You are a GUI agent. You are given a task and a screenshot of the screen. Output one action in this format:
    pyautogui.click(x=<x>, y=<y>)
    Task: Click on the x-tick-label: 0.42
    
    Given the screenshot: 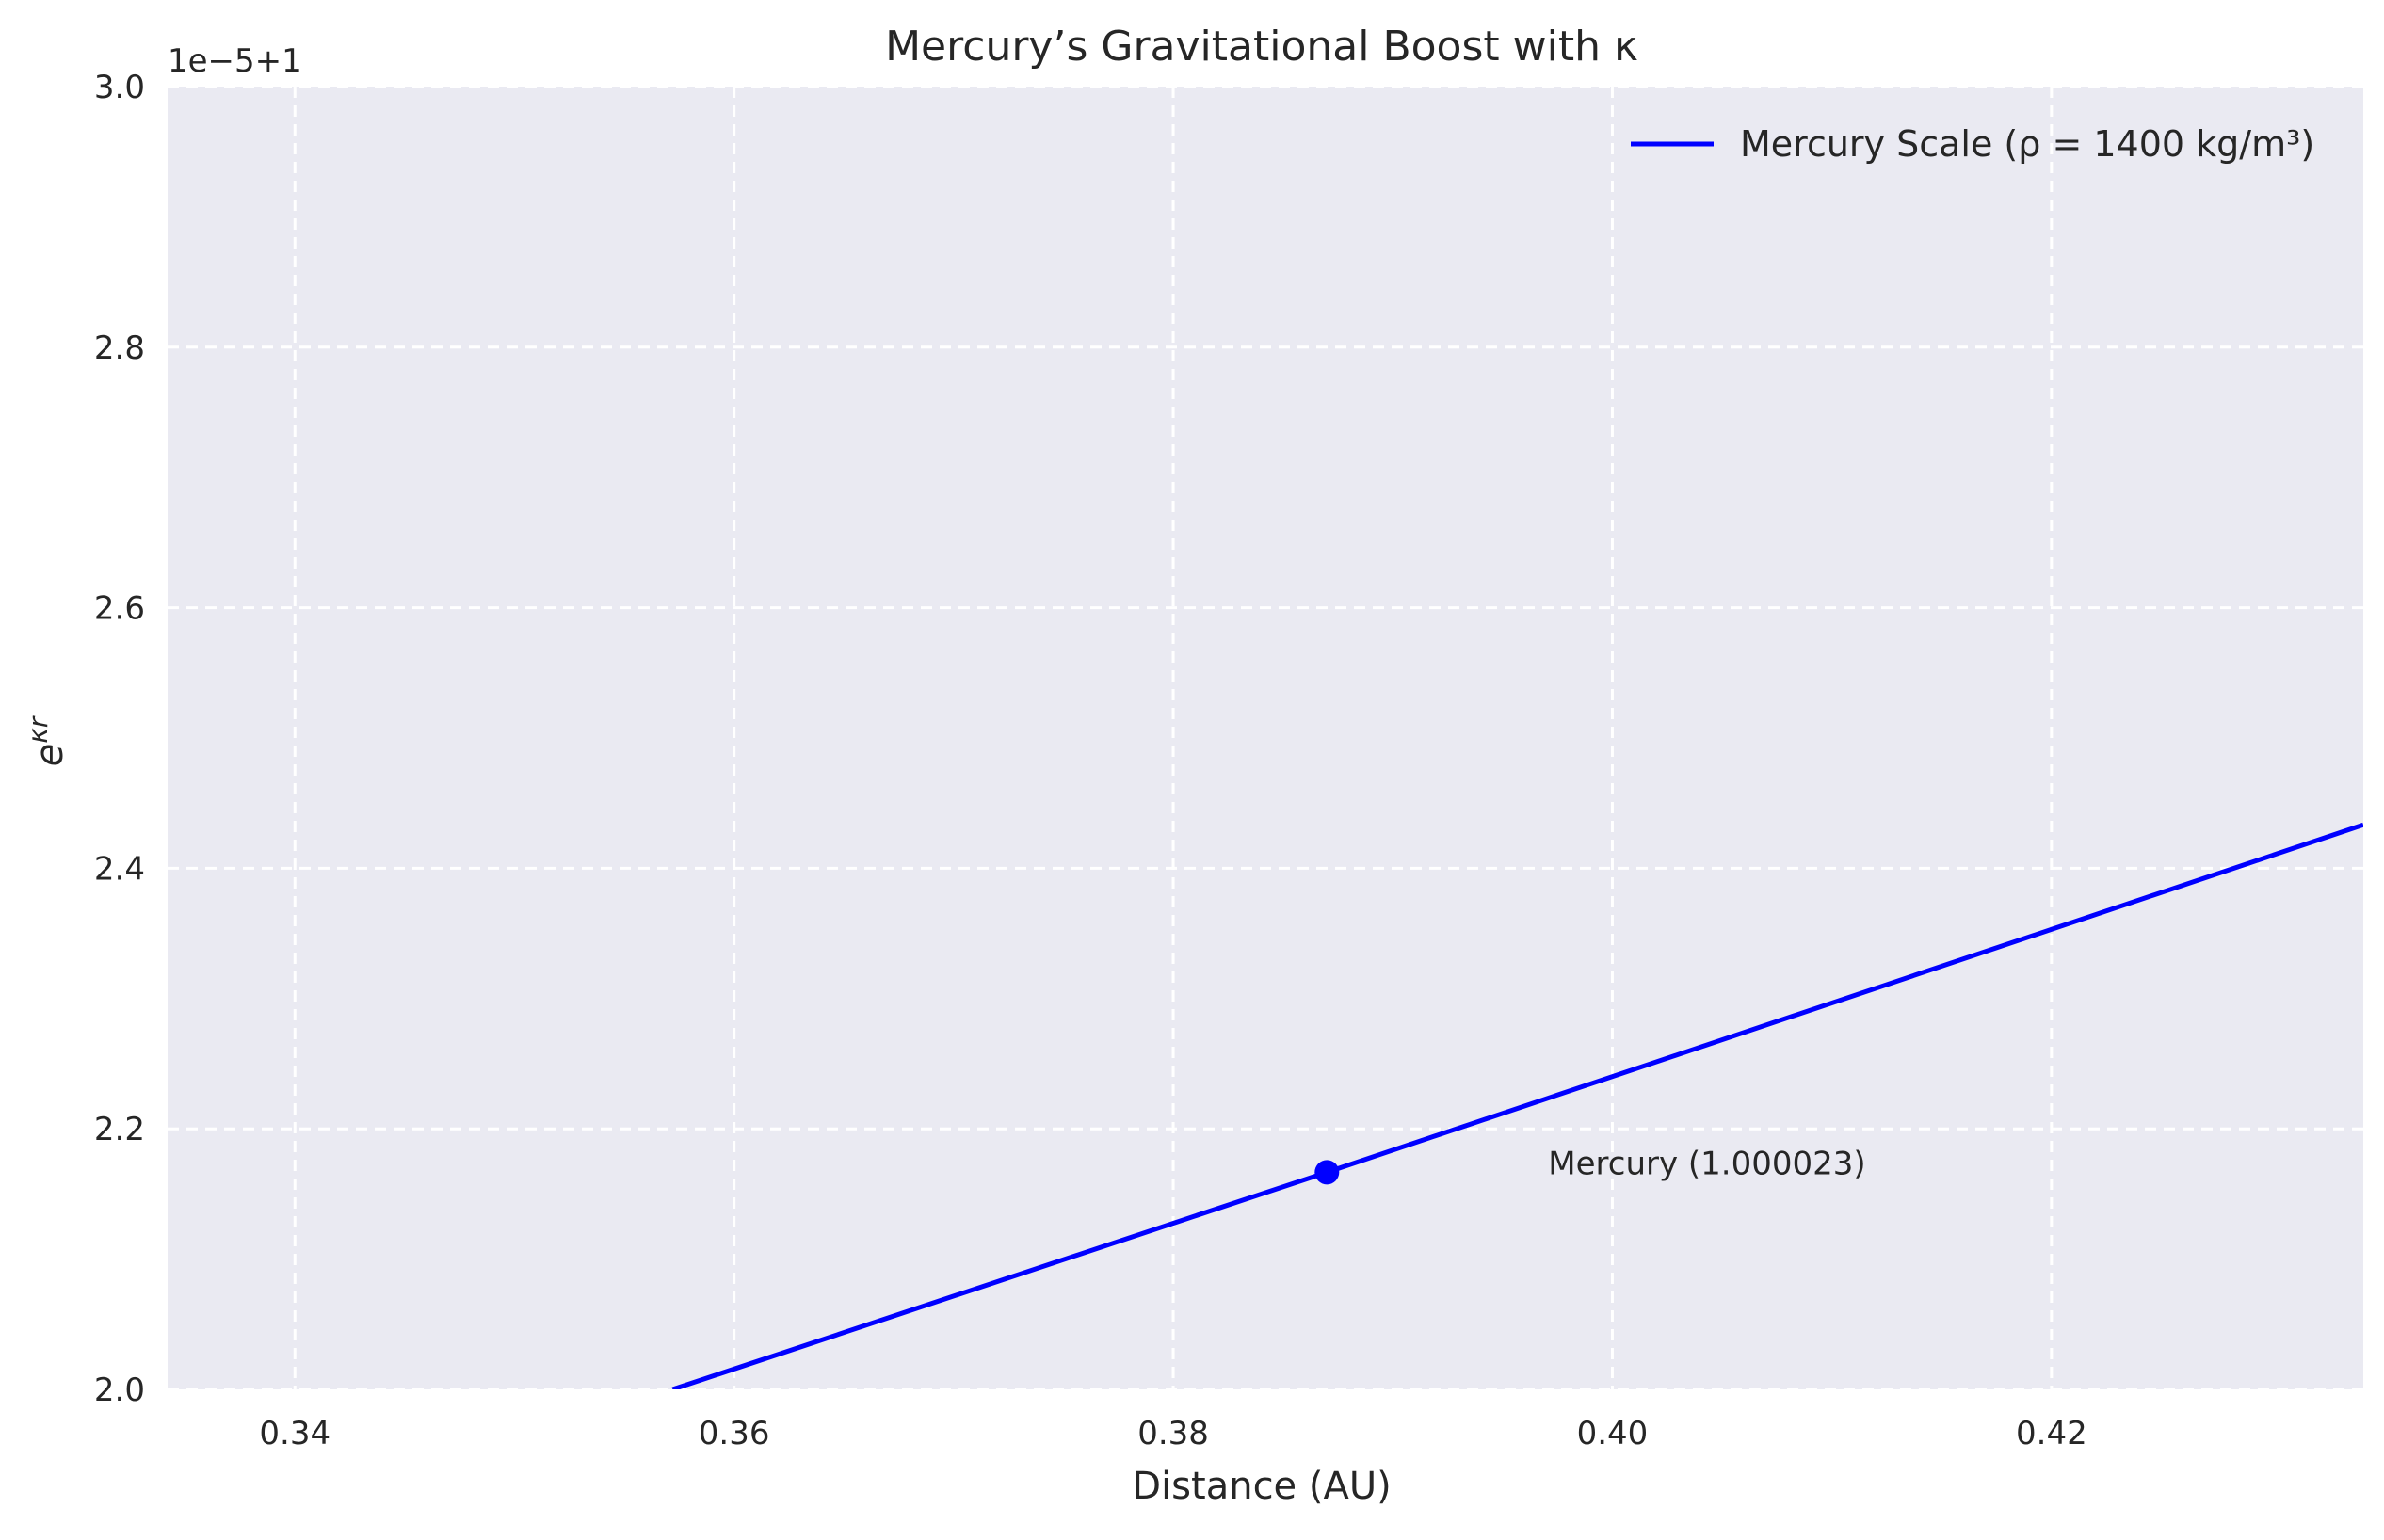 What is the action you would take?
    pyautogui.click(x=2051, y=1433)
    